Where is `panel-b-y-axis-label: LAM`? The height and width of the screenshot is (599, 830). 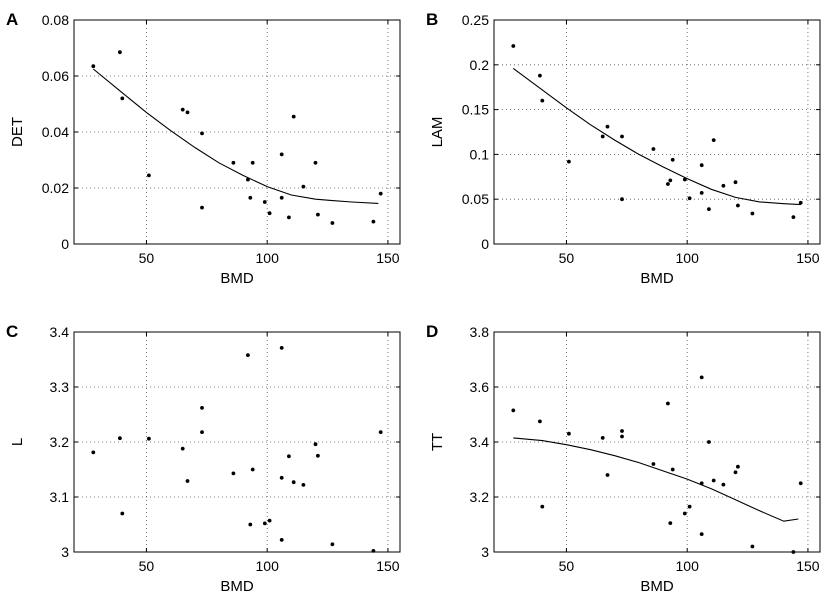
panel-b-y-axis-label: LAM is located at coordinates (437, 132).